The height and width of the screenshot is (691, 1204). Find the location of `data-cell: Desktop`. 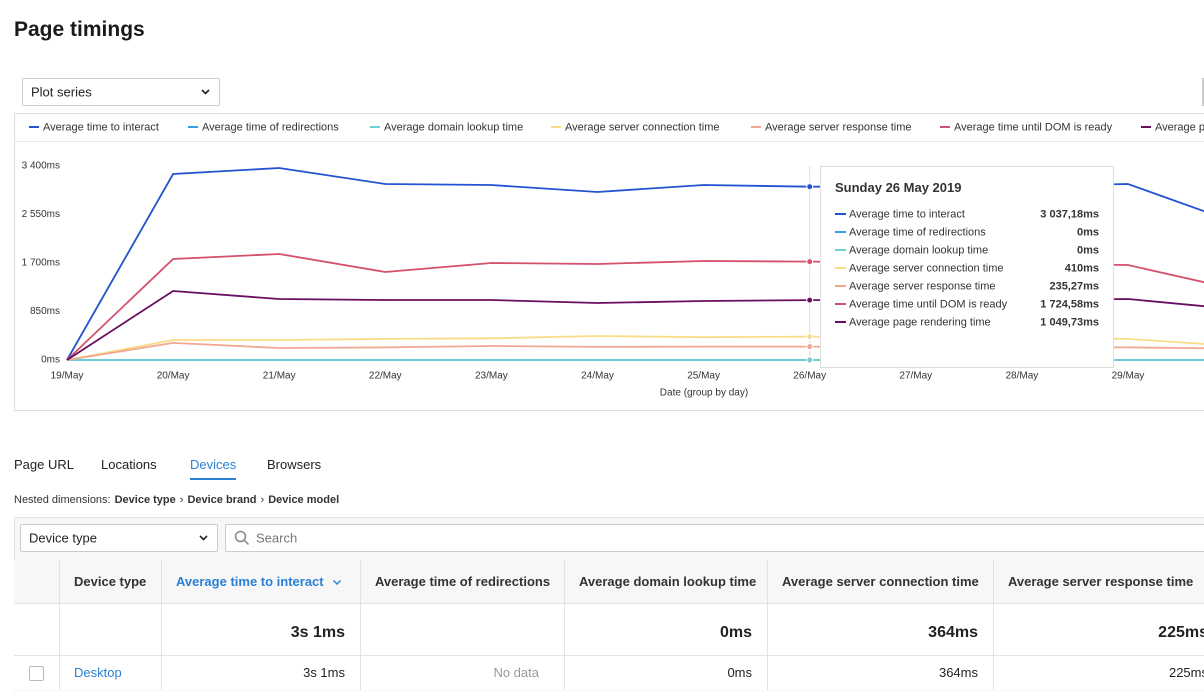

data-cell: Desktop is located at coordinates (111, 673).